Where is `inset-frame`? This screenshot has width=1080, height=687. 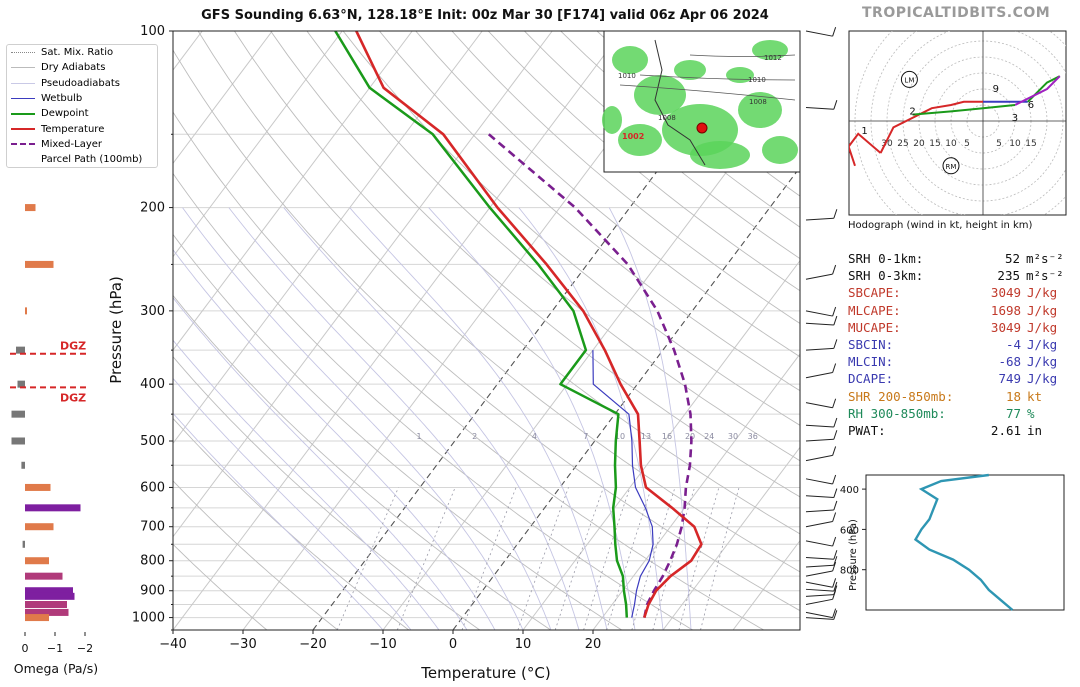 inset-frame is located at coordinates (965, 542).